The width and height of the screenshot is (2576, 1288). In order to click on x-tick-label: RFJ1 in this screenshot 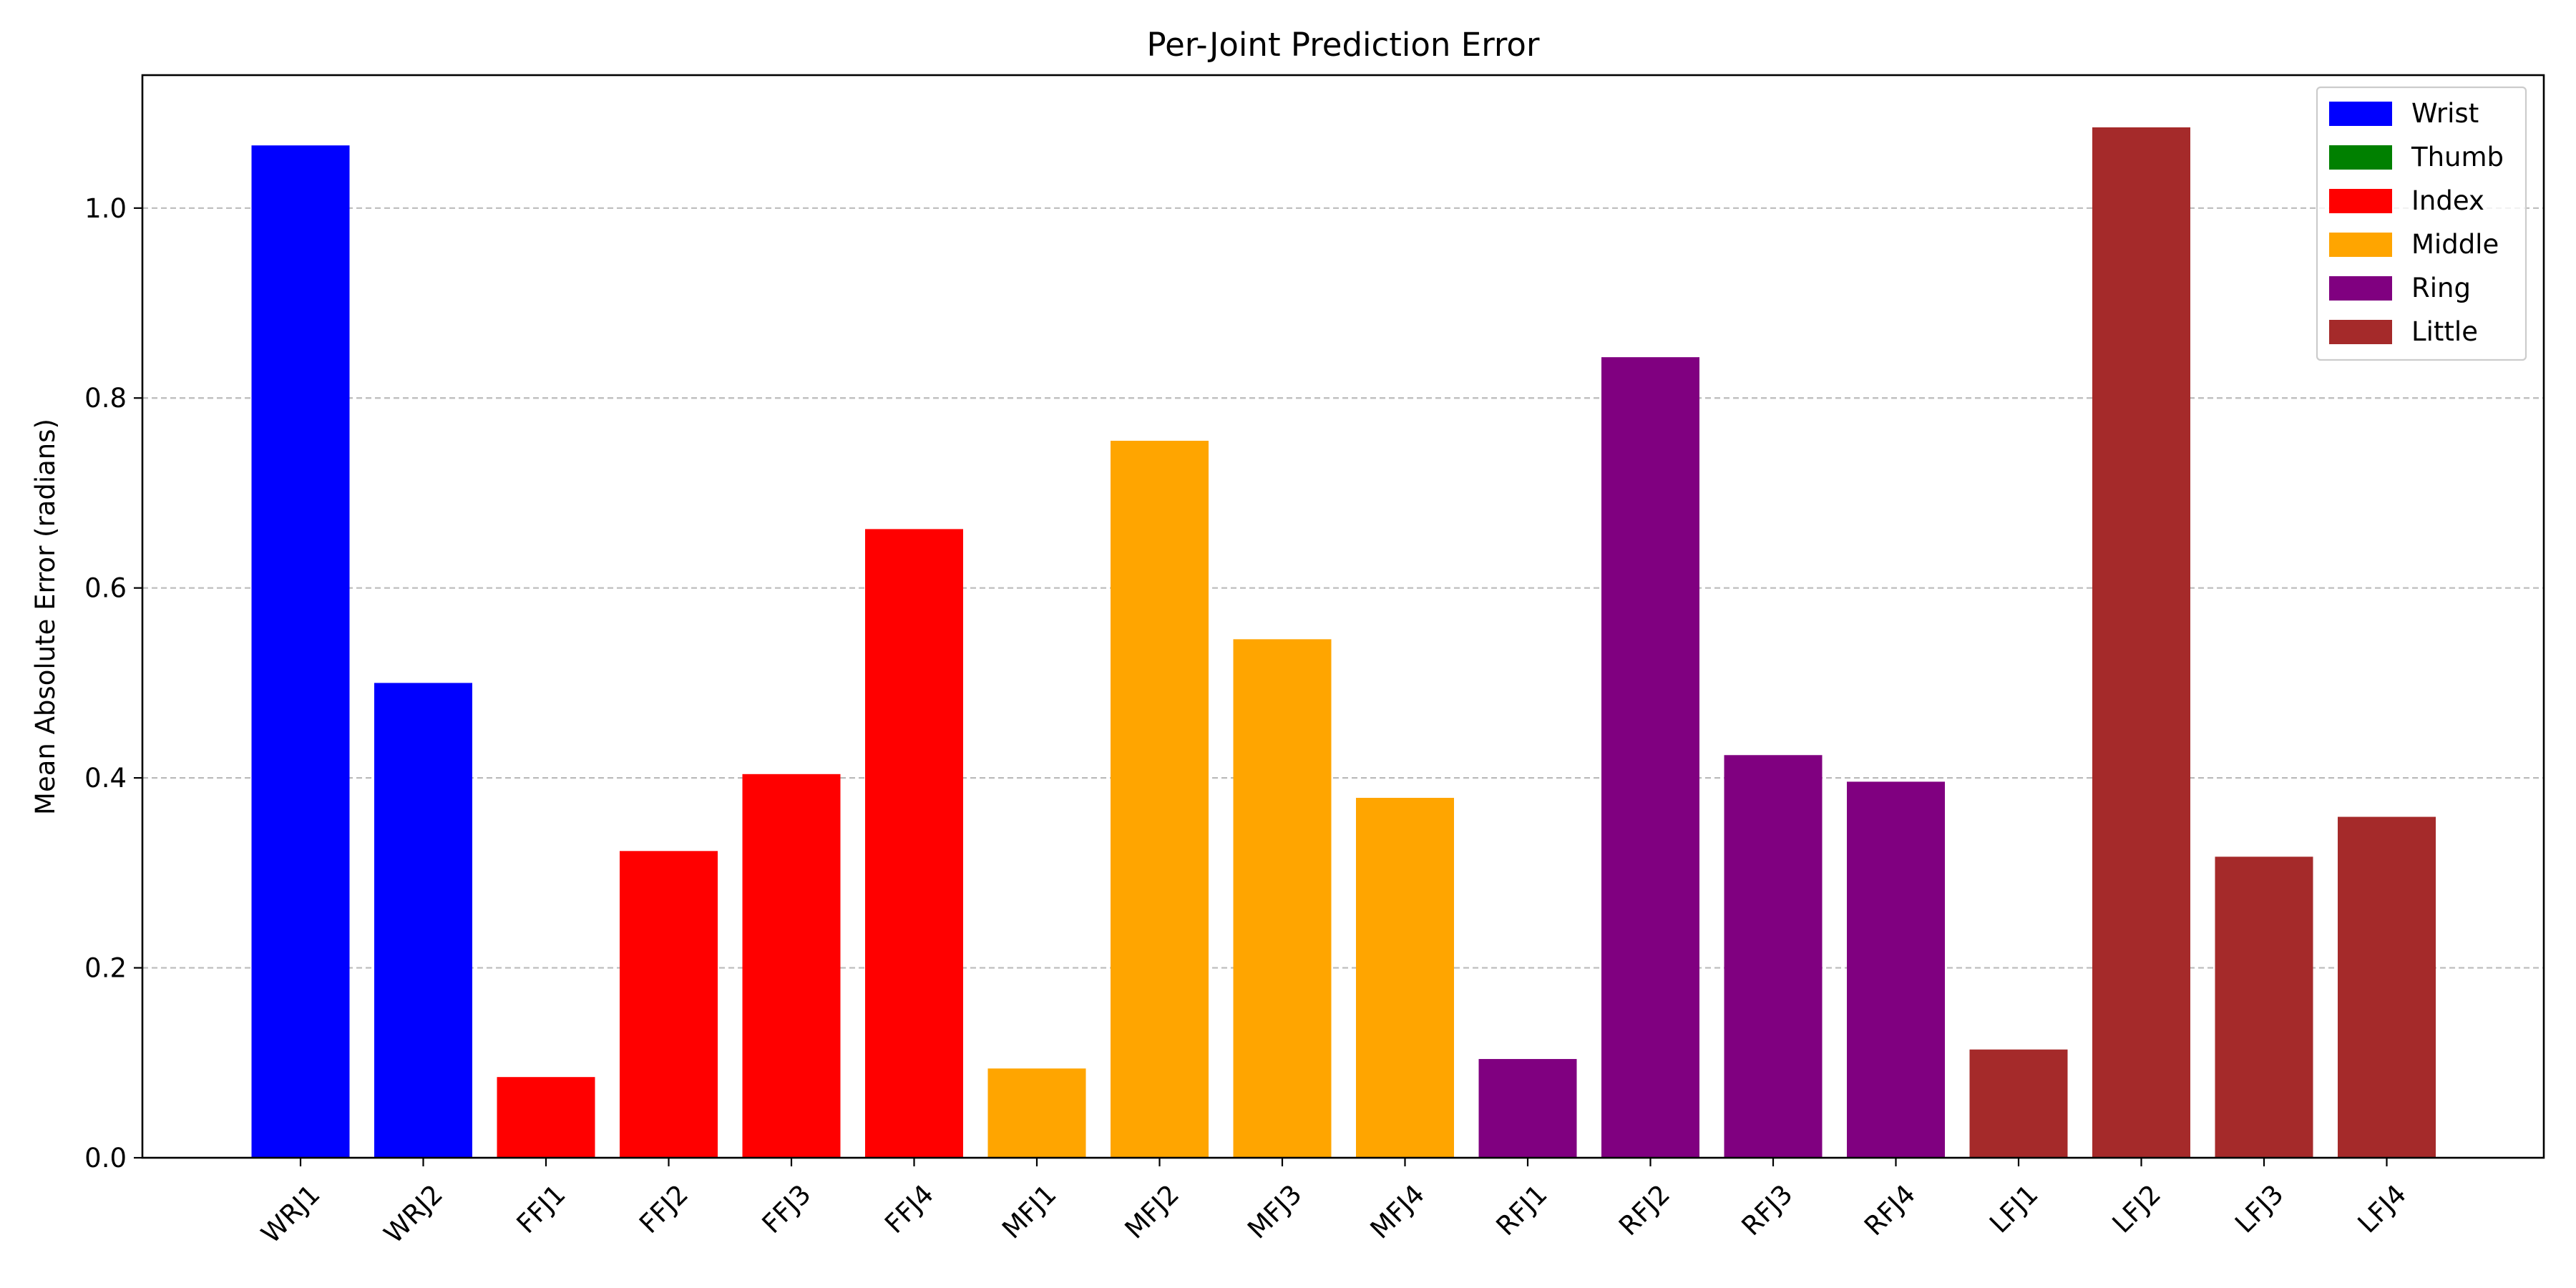, I will do `click(1522, 1210)`.